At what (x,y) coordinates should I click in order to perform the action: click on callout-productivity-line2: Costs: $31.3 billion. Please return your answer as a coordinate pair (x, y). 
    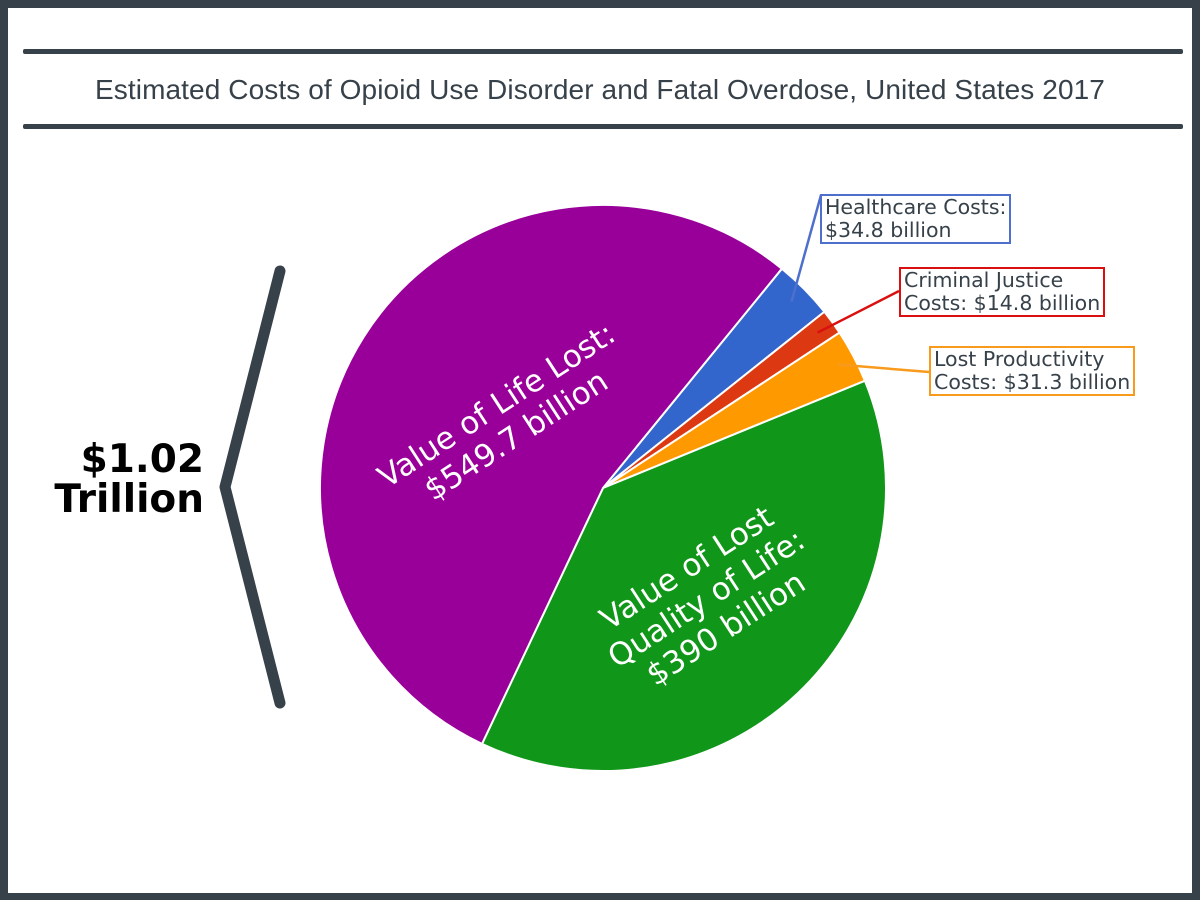
    Looking at the image, I should click on (1032, 382).